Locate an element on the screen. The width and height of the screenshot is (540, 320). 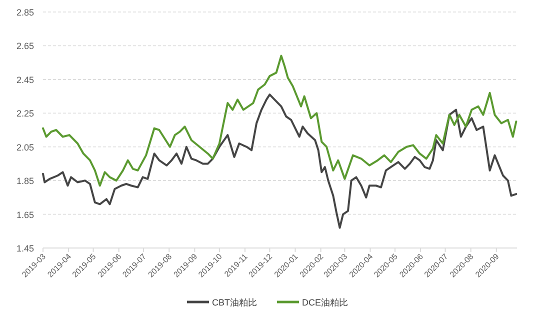
legend-label: CBT油粕比 is located at coordinates (234, 303).